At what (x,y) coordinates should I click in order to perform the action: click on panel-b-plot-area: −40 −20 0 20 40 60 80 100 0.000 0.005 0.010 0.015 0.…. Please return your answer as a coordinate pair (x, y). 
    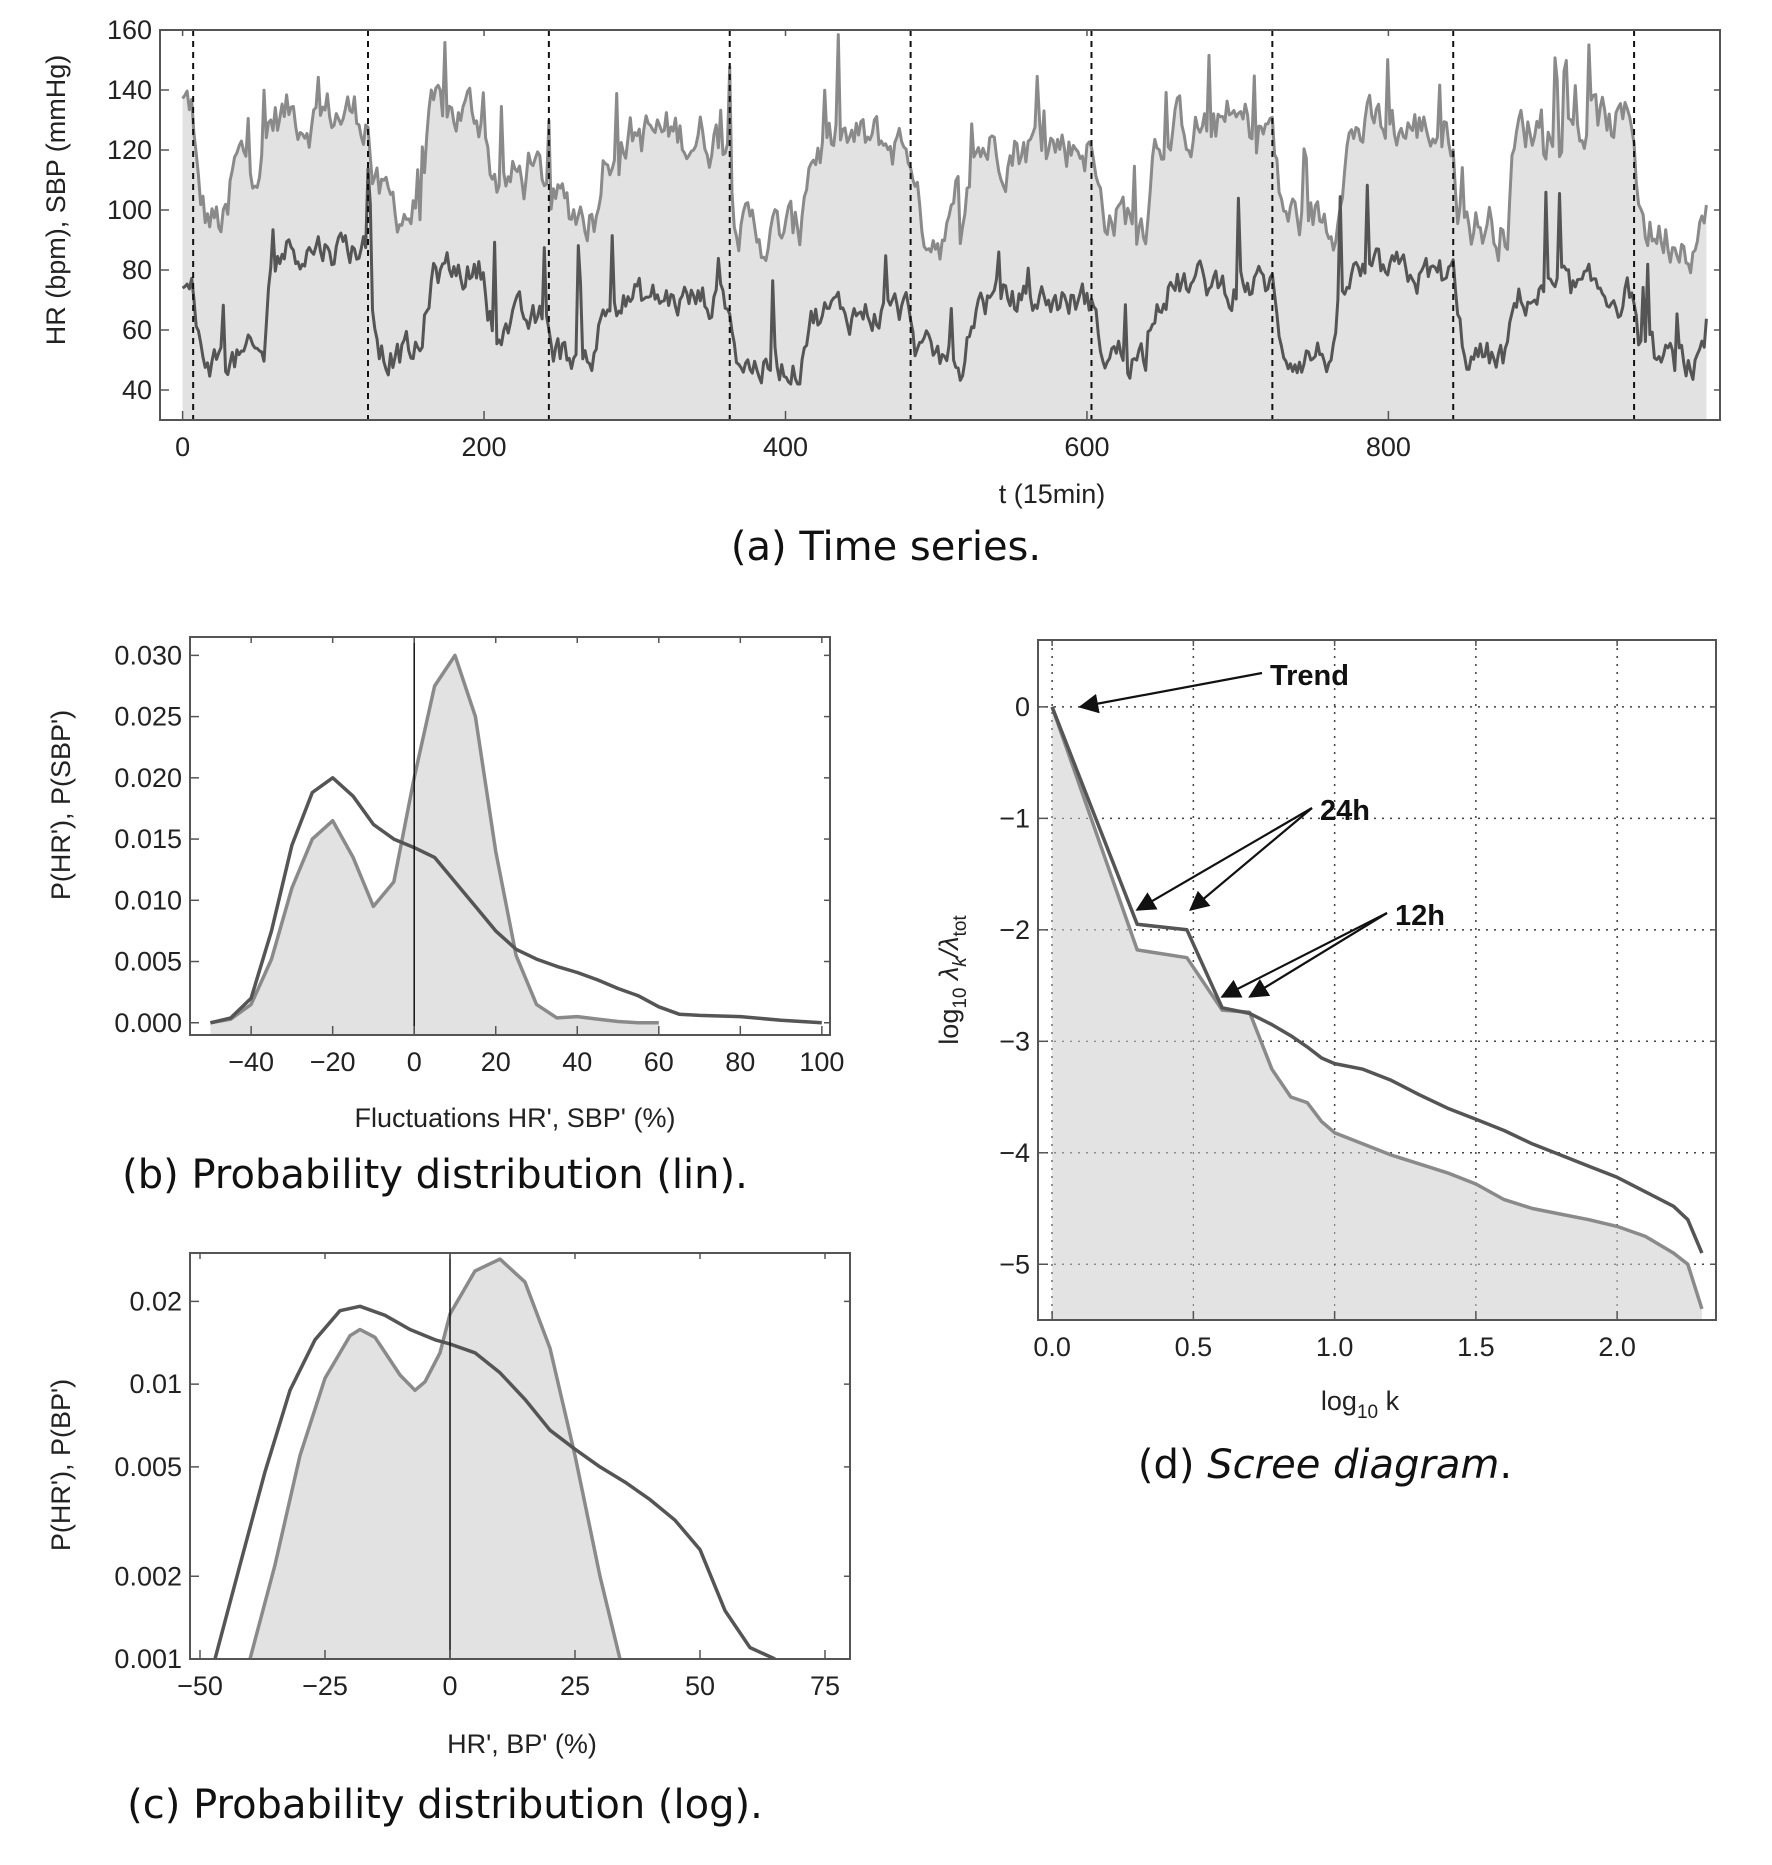
    Looking at the image, I should click on (479, 856).